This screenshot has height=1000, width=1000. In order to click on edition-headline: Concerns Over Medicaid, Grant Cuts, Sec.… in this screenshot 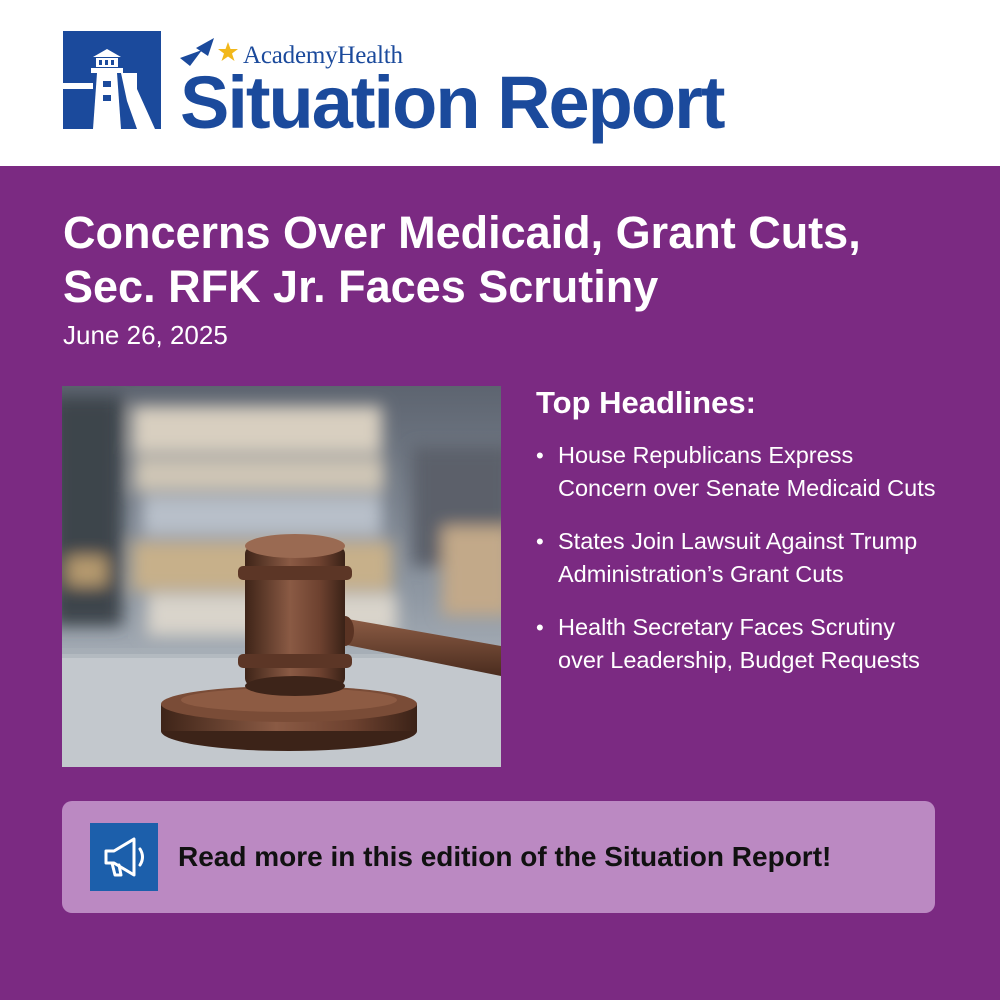, I will do `click(503, 260)`.